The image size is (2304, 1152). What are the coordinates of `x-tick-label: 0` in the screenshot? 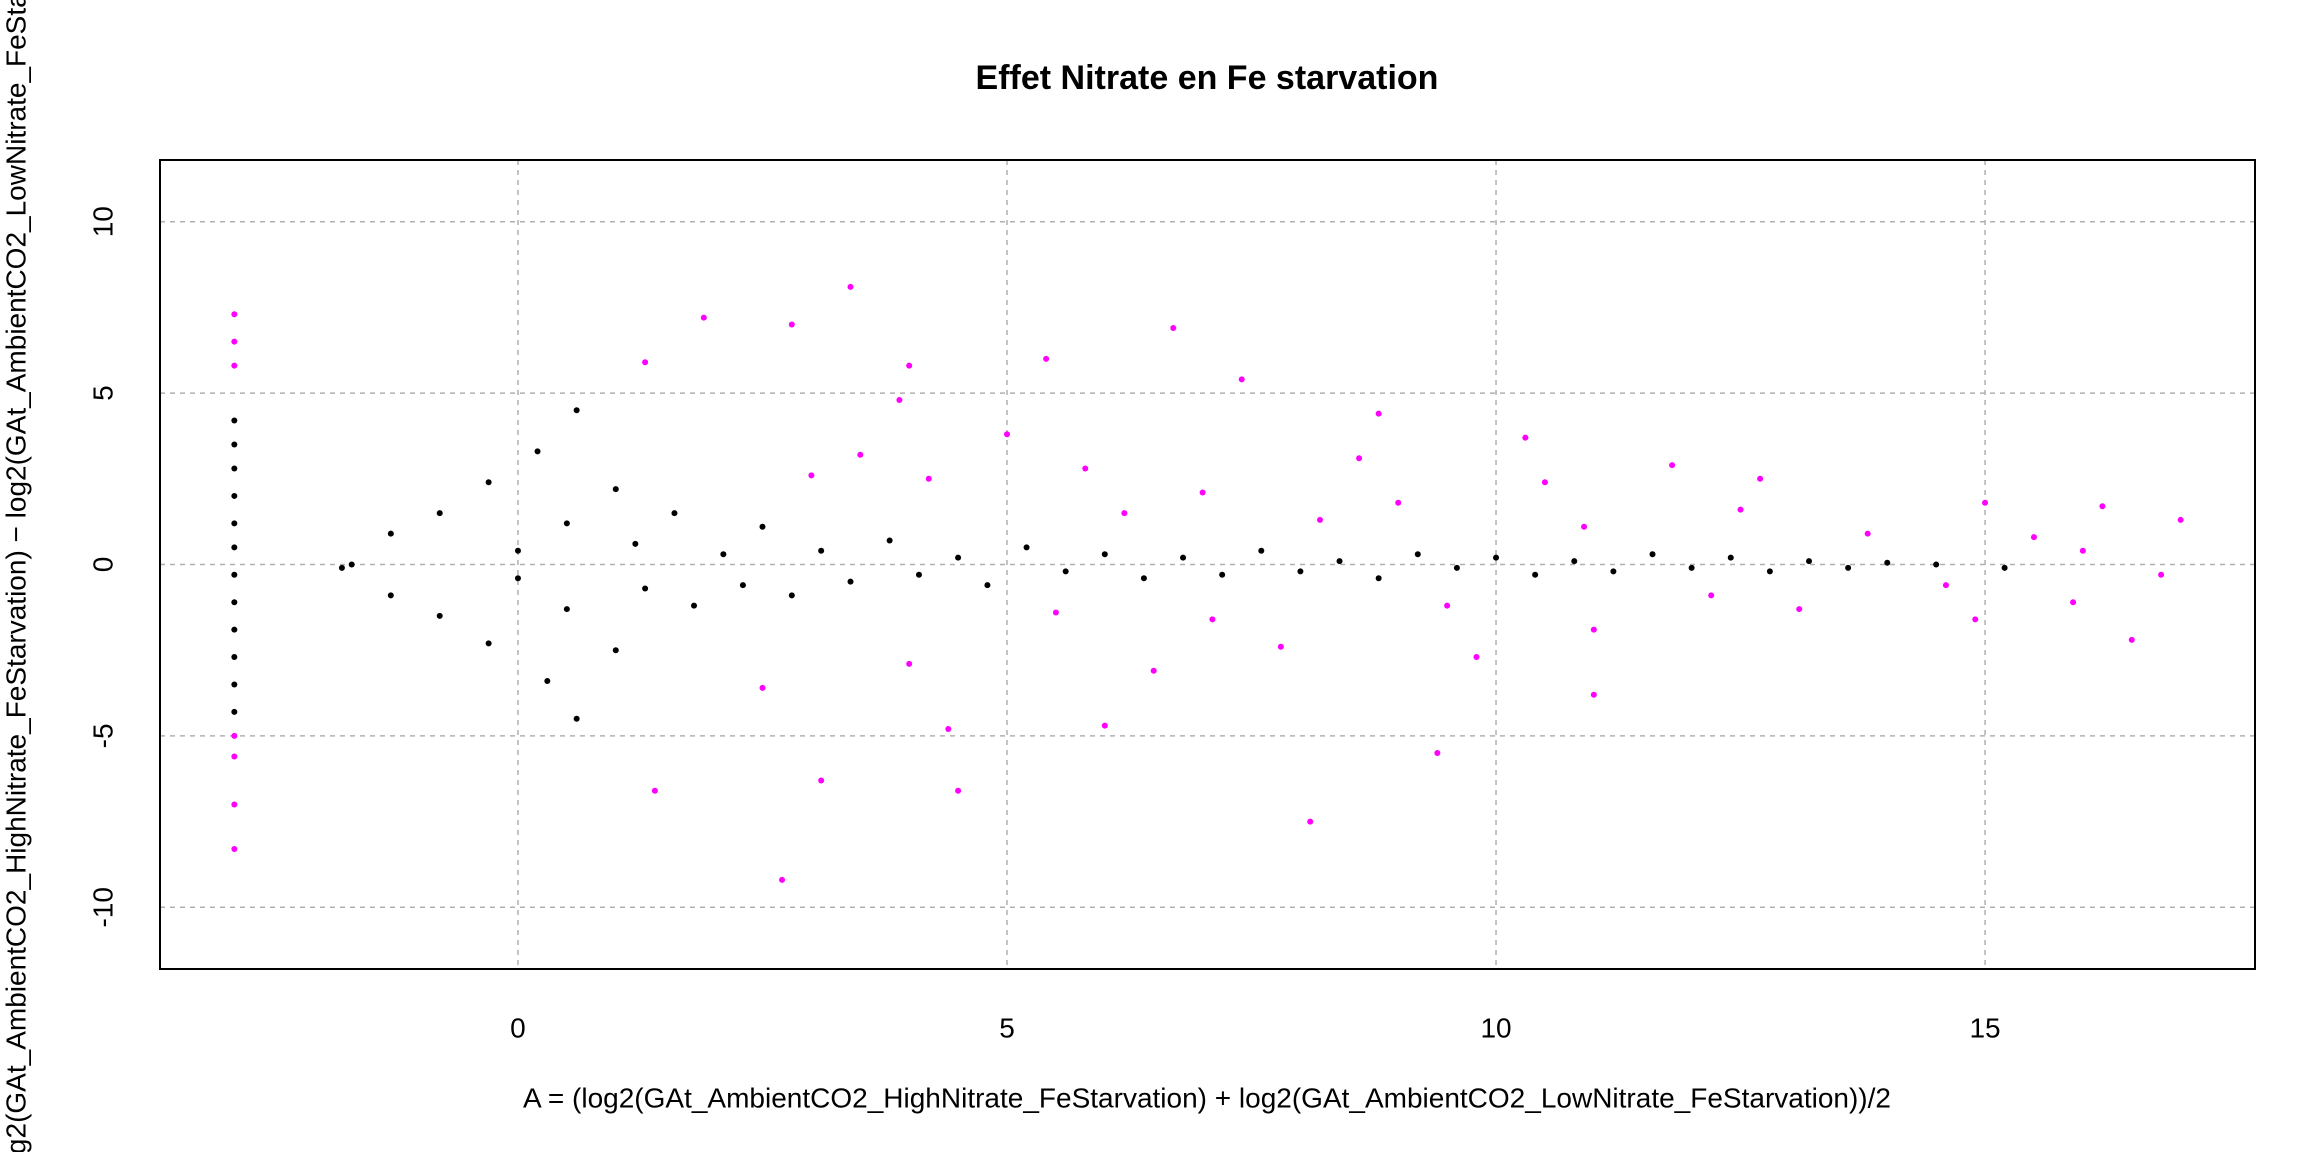 It's located at (518, 1027).